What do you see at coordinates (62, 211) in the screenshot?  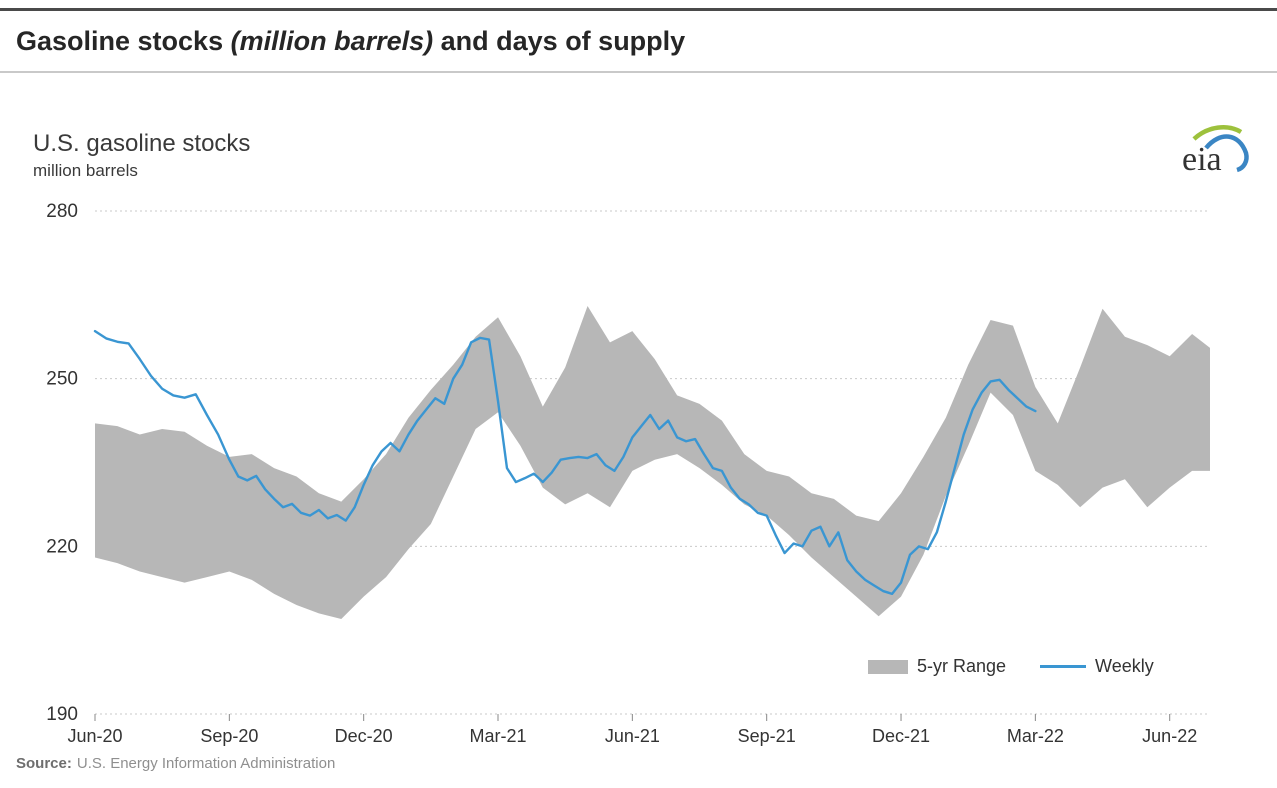 I see `ytick-label-280: 280` at bounding box center [62, 211].